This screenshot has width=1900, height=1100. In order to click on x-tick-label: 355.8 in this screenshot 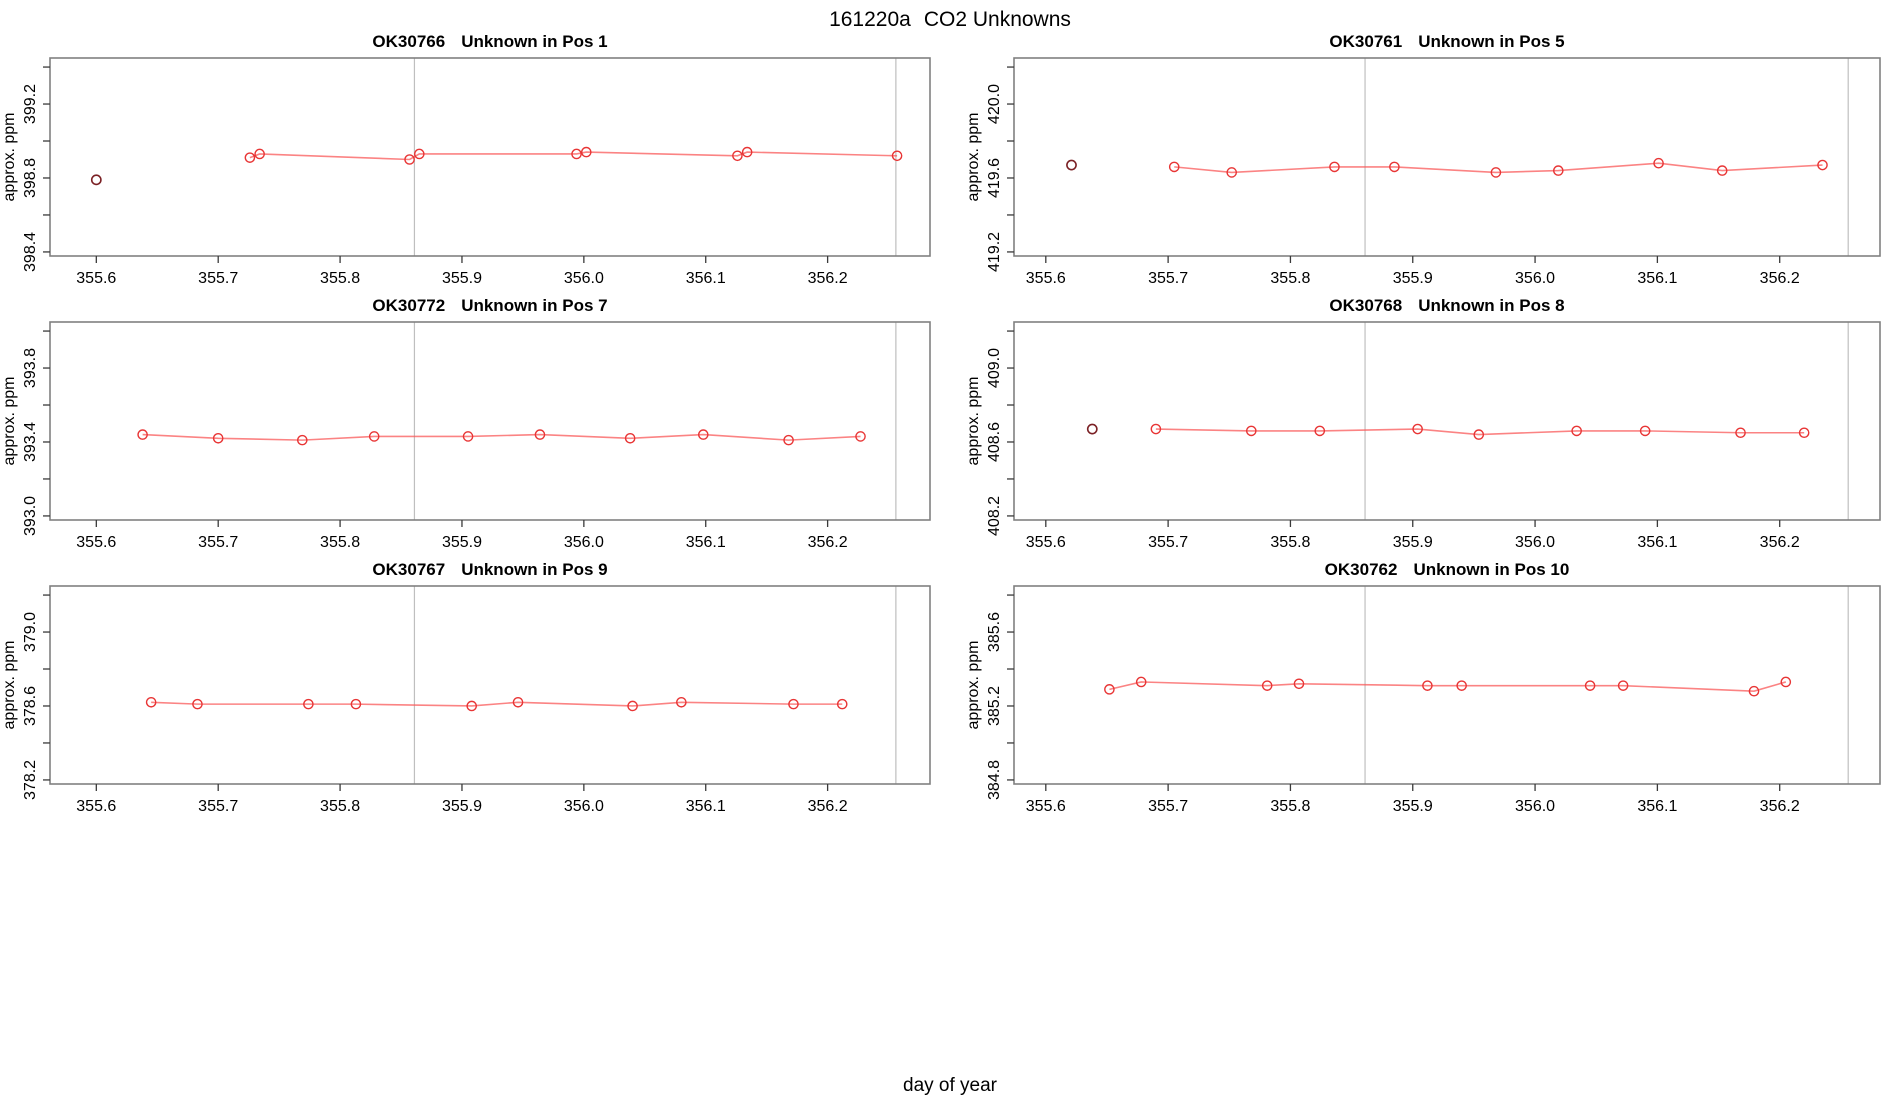, I will do `click(1290, 278)`.